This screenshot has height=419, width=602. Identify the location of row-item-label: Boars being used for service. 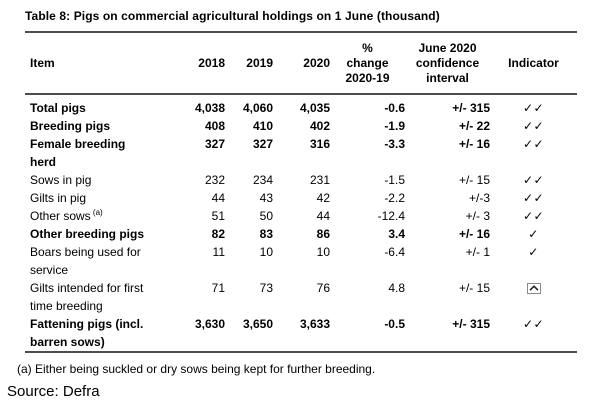
(85, 261).